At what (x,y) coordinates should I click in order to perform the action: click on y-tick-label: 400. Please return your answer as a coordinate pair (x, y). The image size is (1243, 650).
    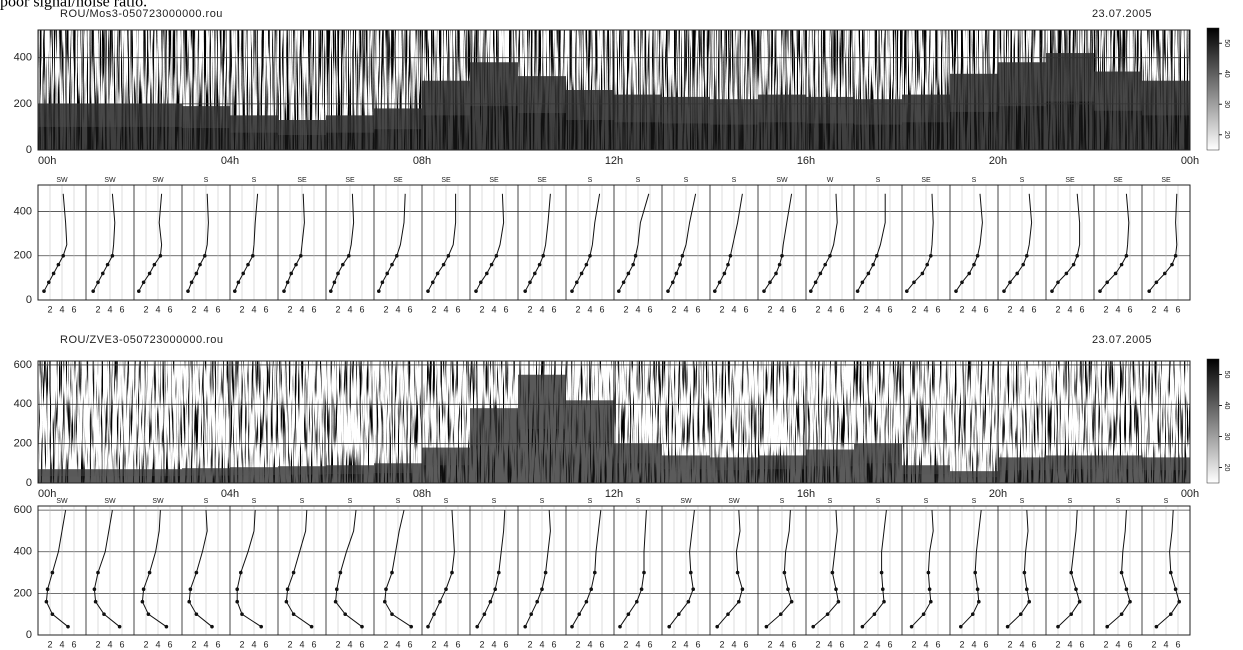
    Looking at the image, I should click on (23, 404).